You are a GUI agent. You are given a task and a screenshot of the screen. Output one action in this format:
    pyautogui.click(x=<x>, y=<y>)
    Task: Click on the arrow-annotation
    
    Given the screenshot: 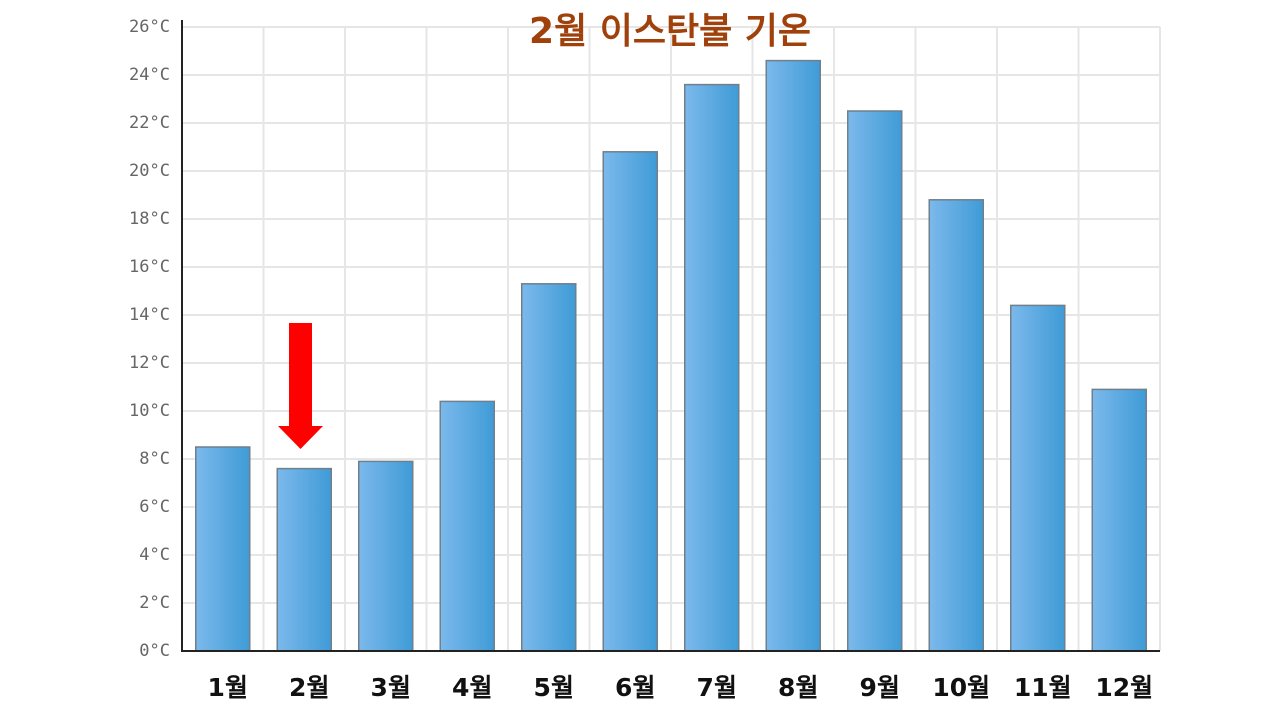 What is the action you would take?
    pyautogui.click(x=300, y=386)
    